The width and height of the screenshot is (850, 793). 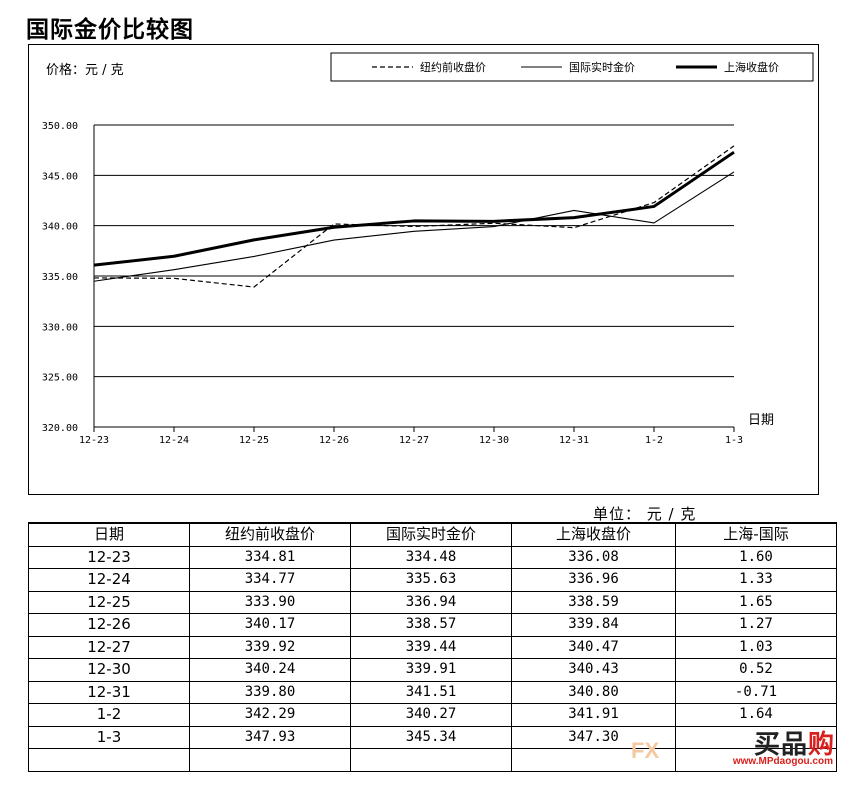 I want to click on cell-sh-close: 340.43, so click(x=593, y=670).